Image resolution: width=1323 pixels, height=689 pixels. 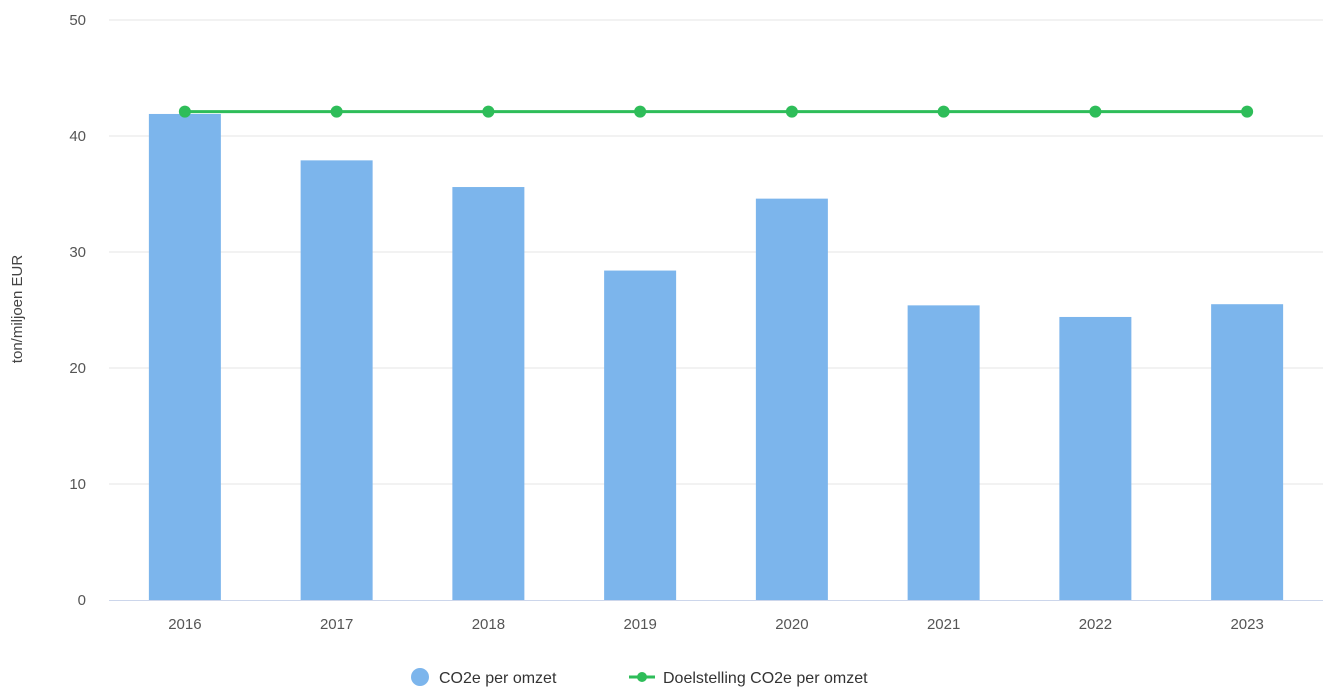 I want to click on x-axis-ticks: 2016 2017 2018 2019 2020 2021 2022 2023, so click(x=716, y=624).